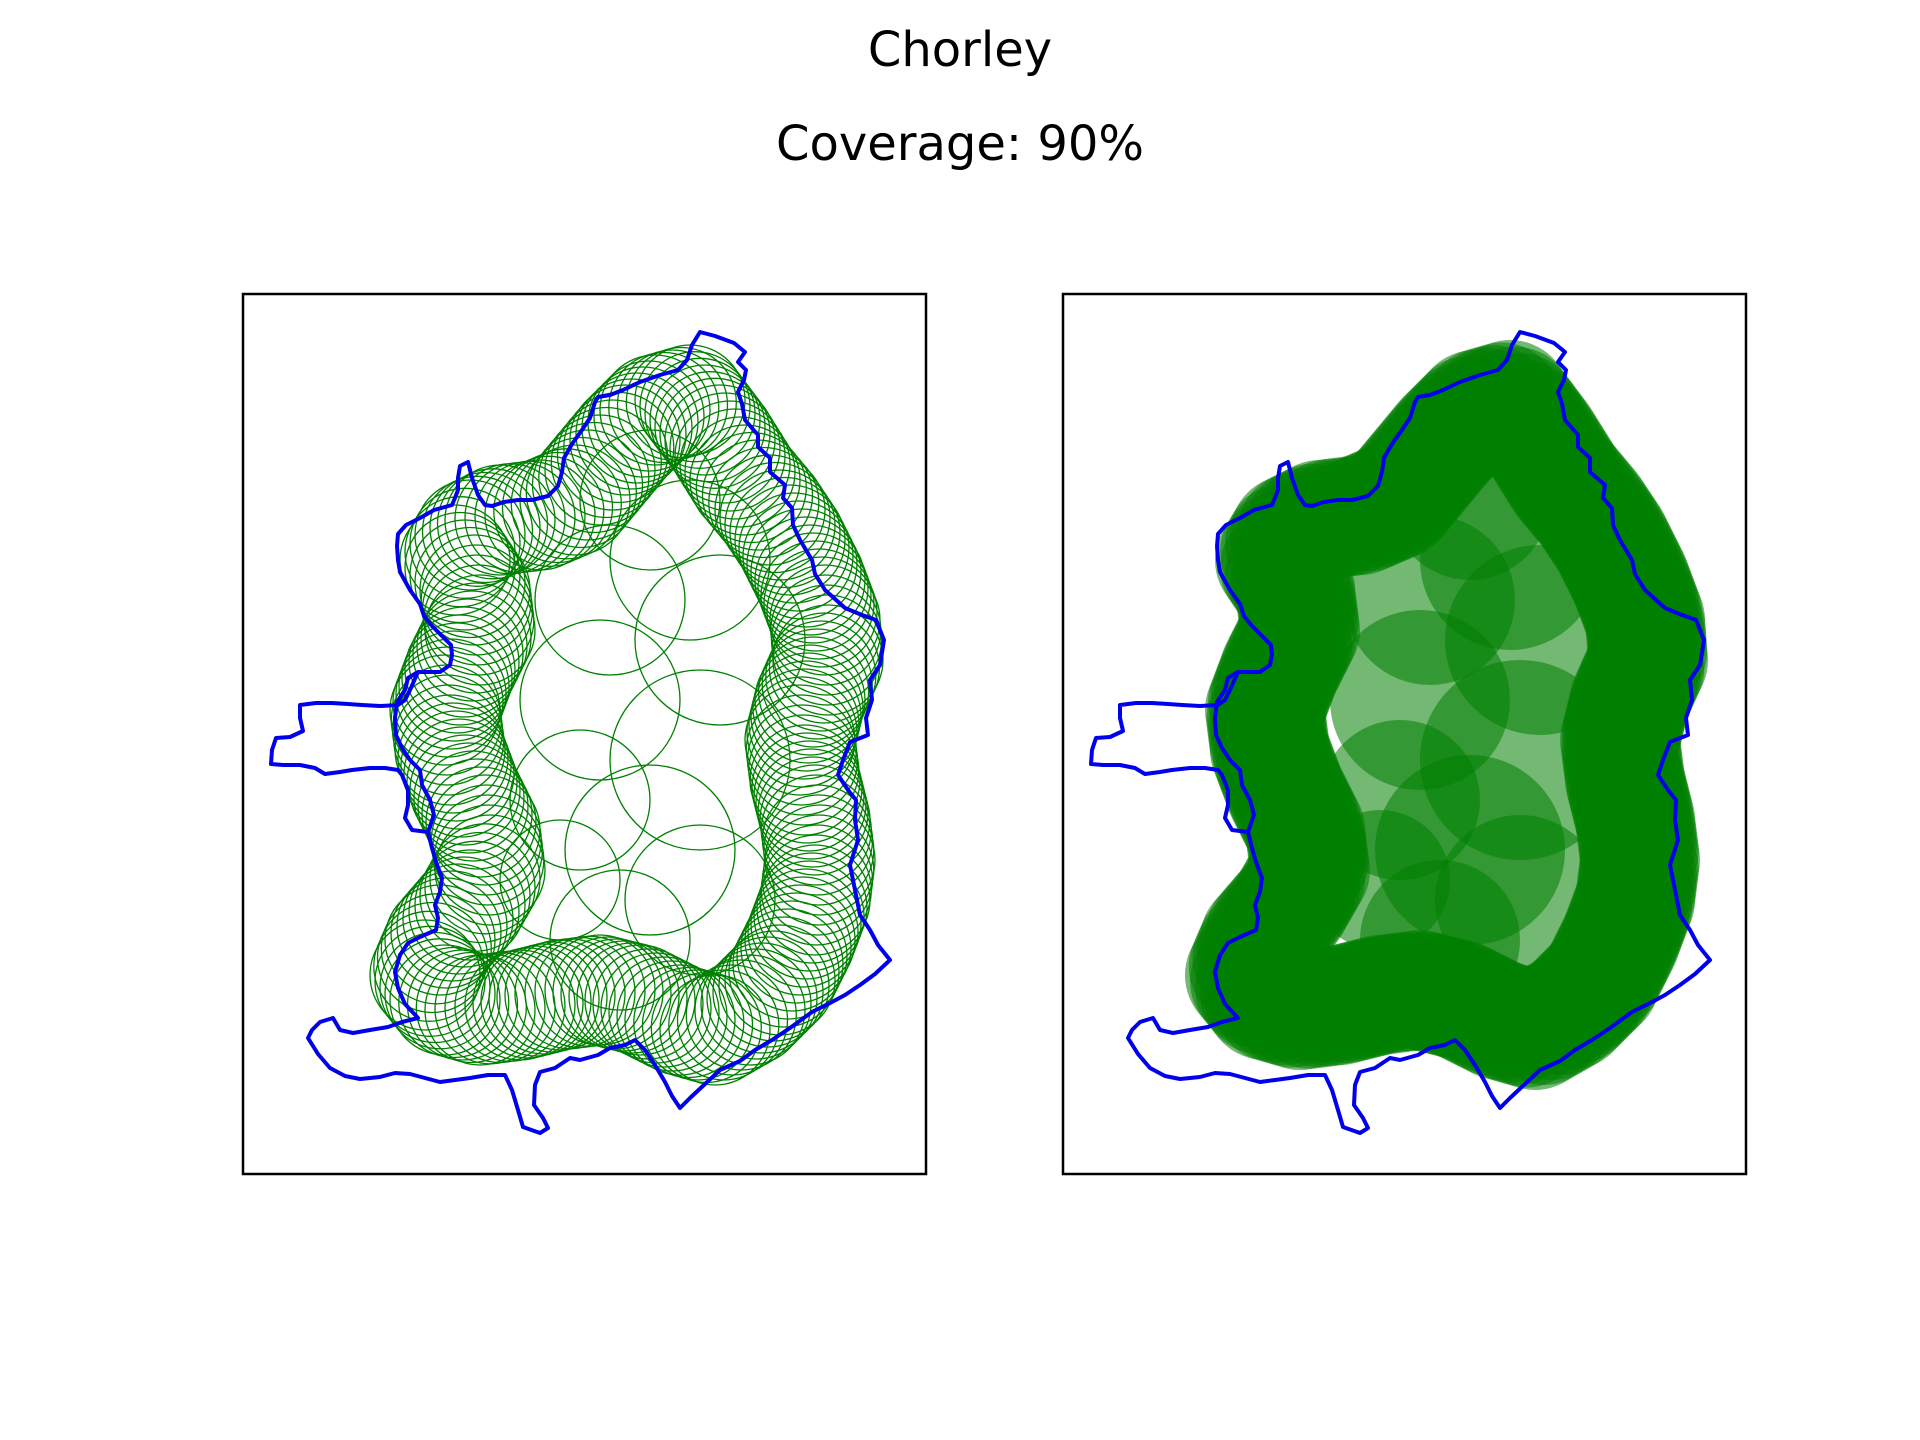  Describe the element at coordinates (1440, 940) in the screenshot. I see `coverage-disc` at that location.